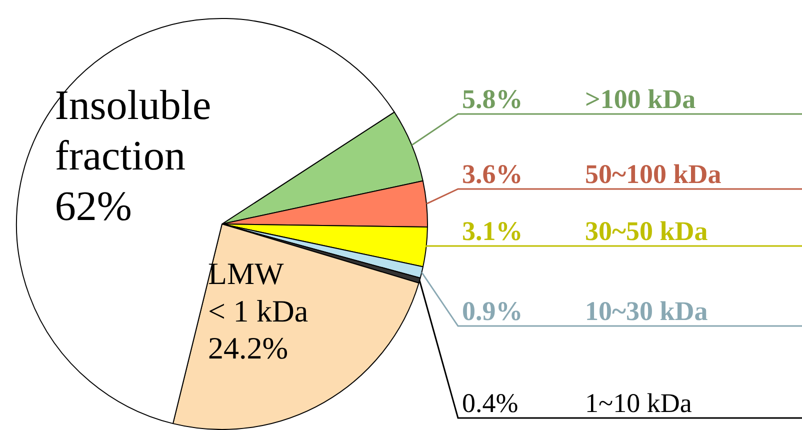 The image size is (802, 430). I want to click on slice-label: >100 kDa, so click(640, 99).